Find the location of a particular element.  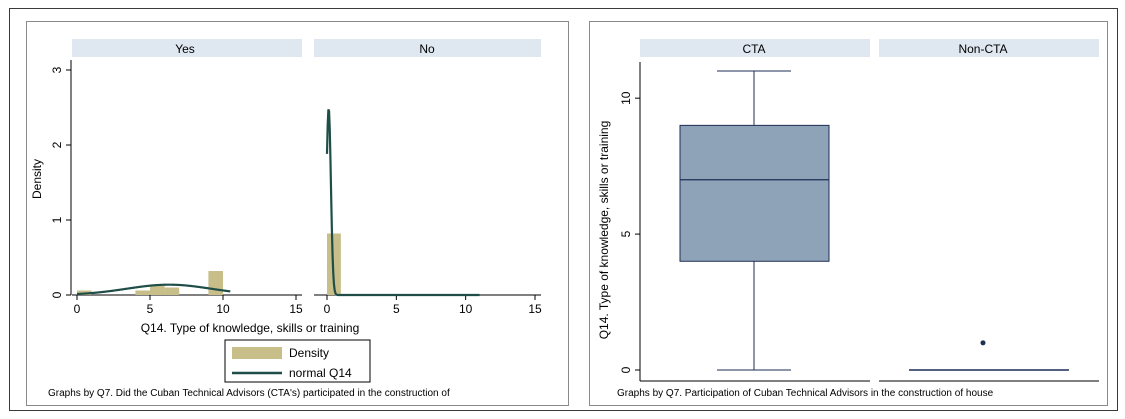

y-tick-label: 3 is located at coordinates (57, 69).